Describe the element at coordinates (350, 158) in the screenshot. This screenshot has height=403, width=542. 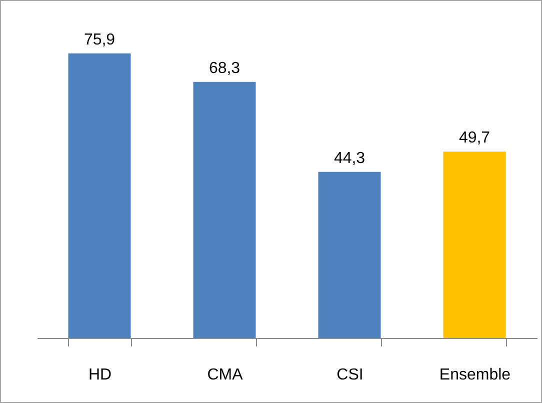
I see `data-label: 44,3` at that location.